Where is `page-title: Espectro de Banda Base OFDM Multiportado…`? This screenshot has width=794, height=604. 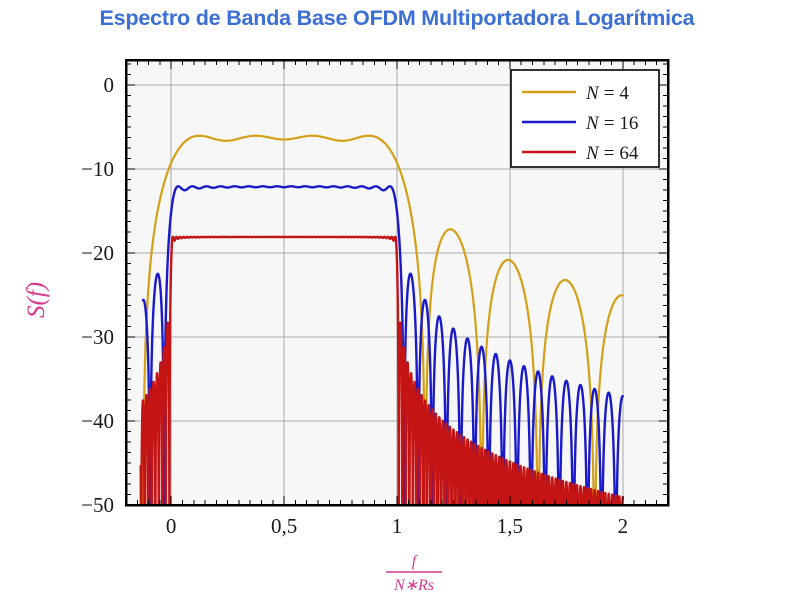
page-title: Espectro de Banda Base OFDM Multiportado… is located at coordinates (397, 18).